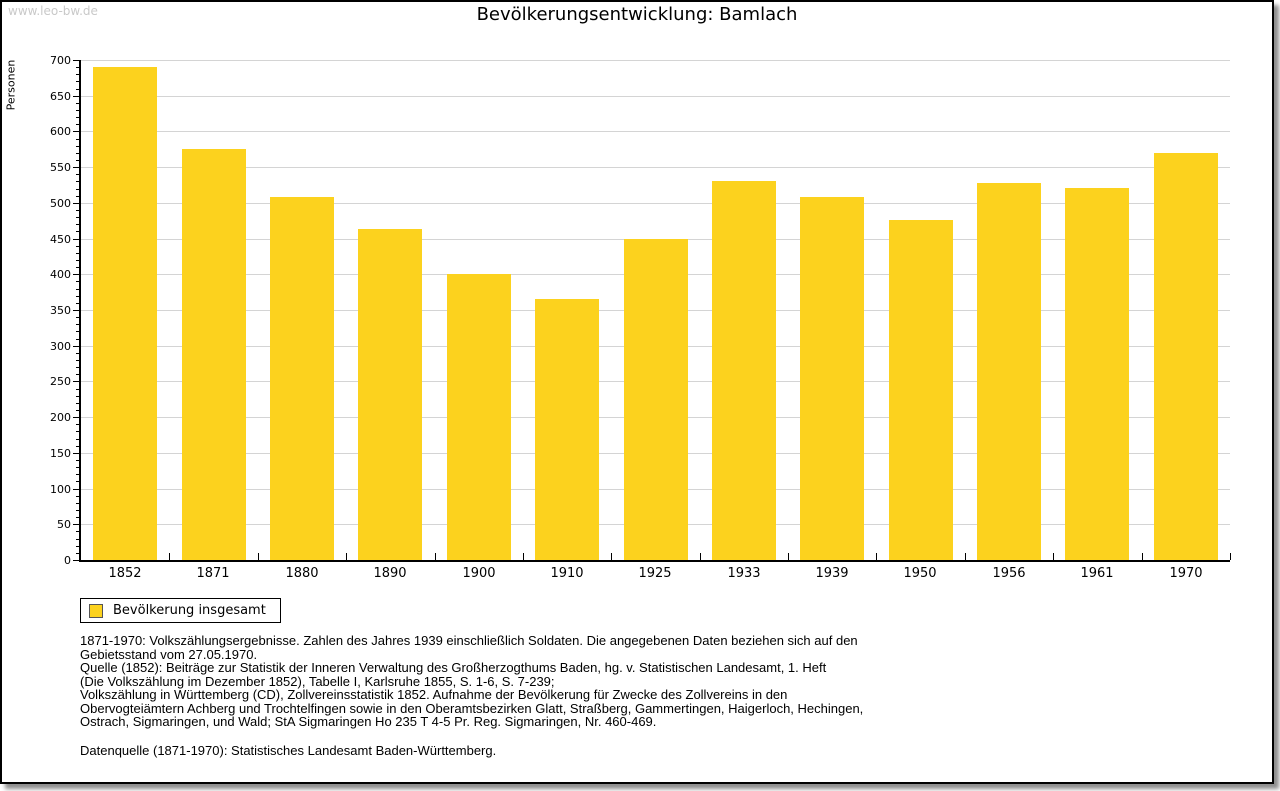 This screenshot has width=1280, height=791. Describe the element at coordinates (169, 654) in the screenshot. I see `source-note-line: Gebietsstand vom 27.05.1970.` at that location.